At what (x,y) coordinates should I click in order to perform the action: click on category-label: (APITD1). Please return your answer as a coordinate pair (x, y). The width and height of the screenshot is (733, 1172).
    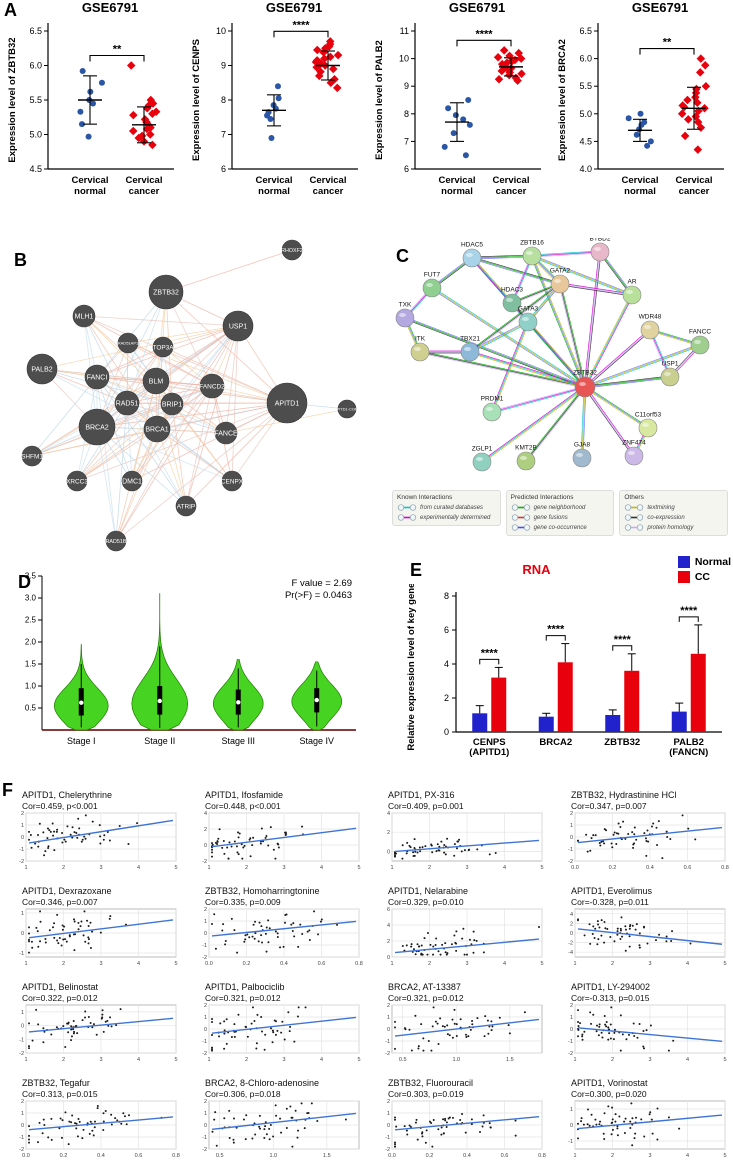
    Looking at the image, I should click on (489, 752).